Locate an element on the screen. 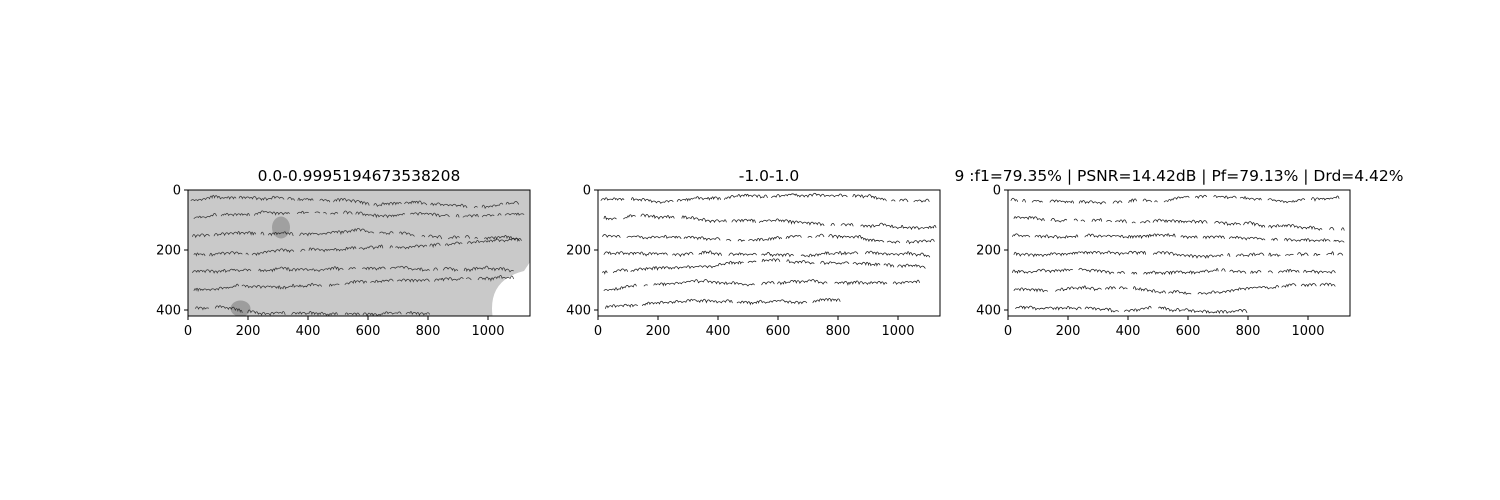 This screenshot has width=1500, height=500. torn-corner is located at coordinates (511, 289).